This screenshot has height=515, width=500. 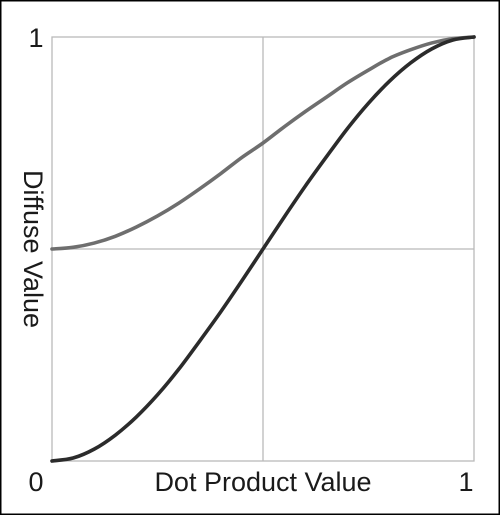 What do you see at coordinates (35, 482) in the screenshot?
I see `x-tick-label: 0` at bounding box center [35, 482].